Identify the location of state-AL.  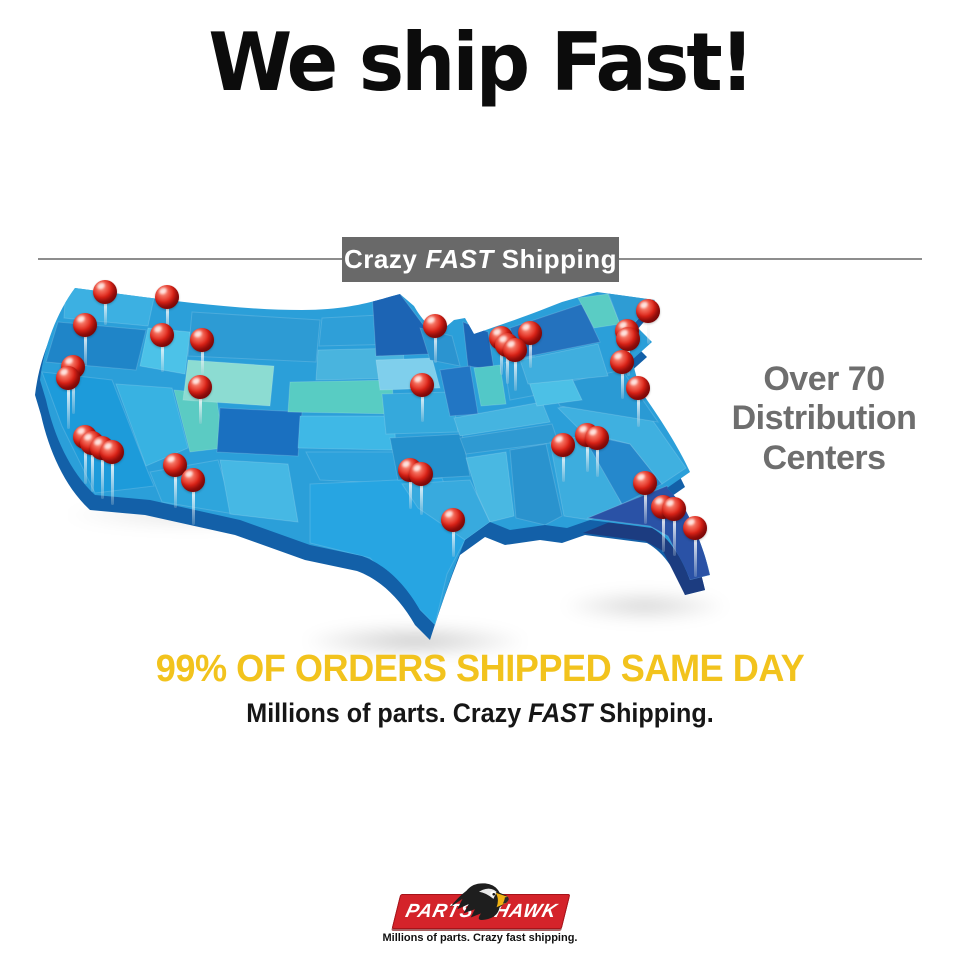
(536, 484).